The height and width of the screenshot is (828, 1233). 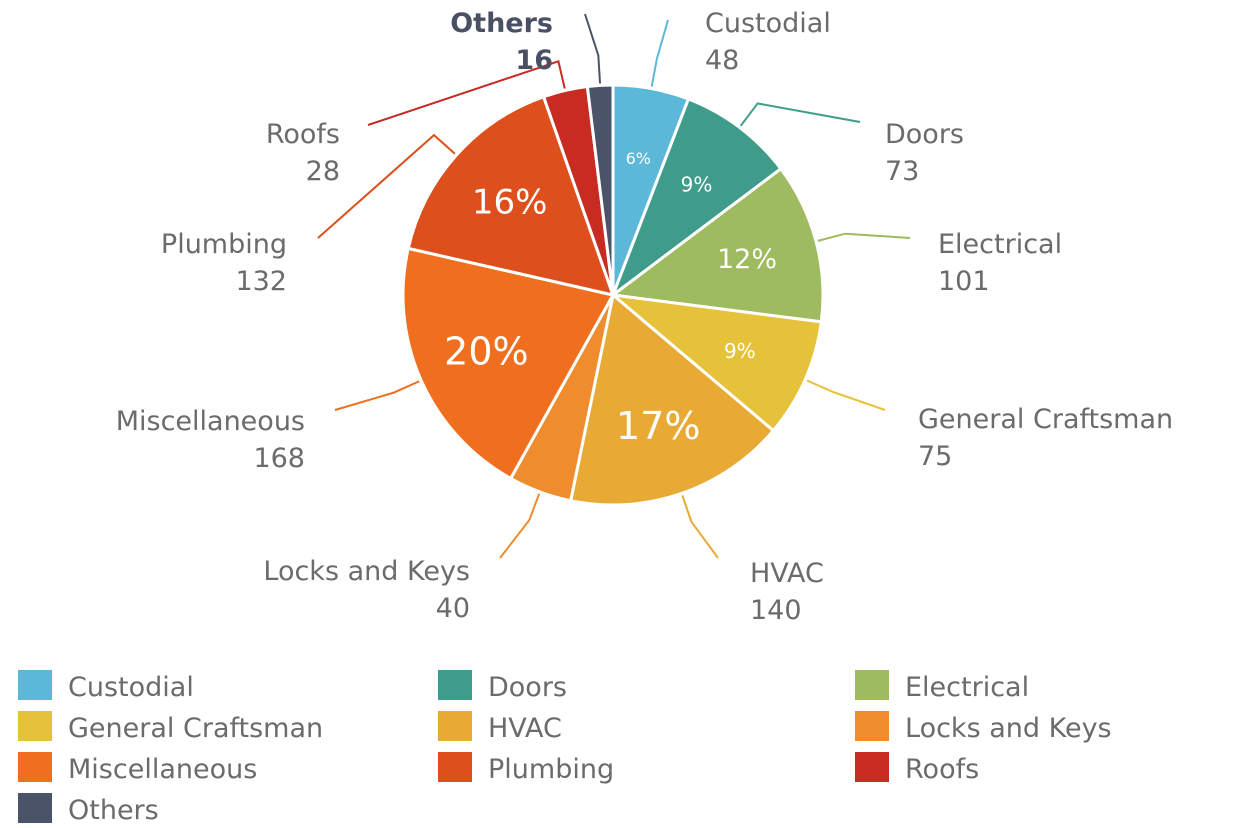 I want to click on pct-label-doors: 9%, so click(x=697, y=184).